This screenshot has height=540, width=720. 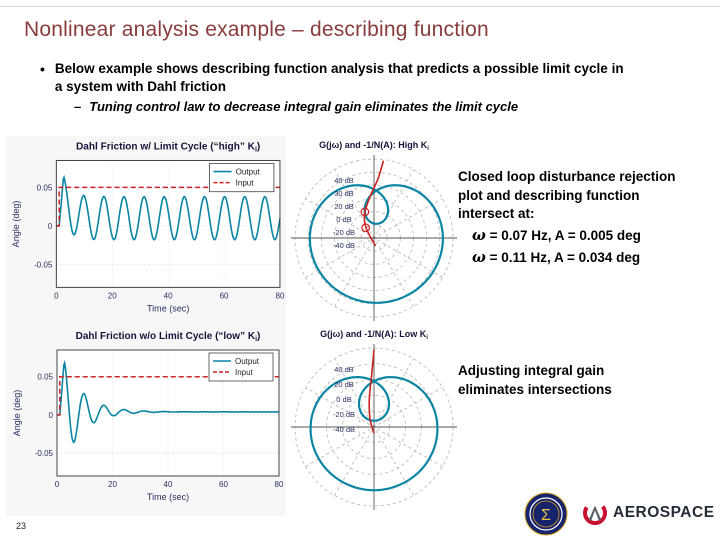 What do you see at coordinates (664, 512) in the screenshot?
I see `aerospace-text: AEROSPACE` at bounding box center [664, 512].